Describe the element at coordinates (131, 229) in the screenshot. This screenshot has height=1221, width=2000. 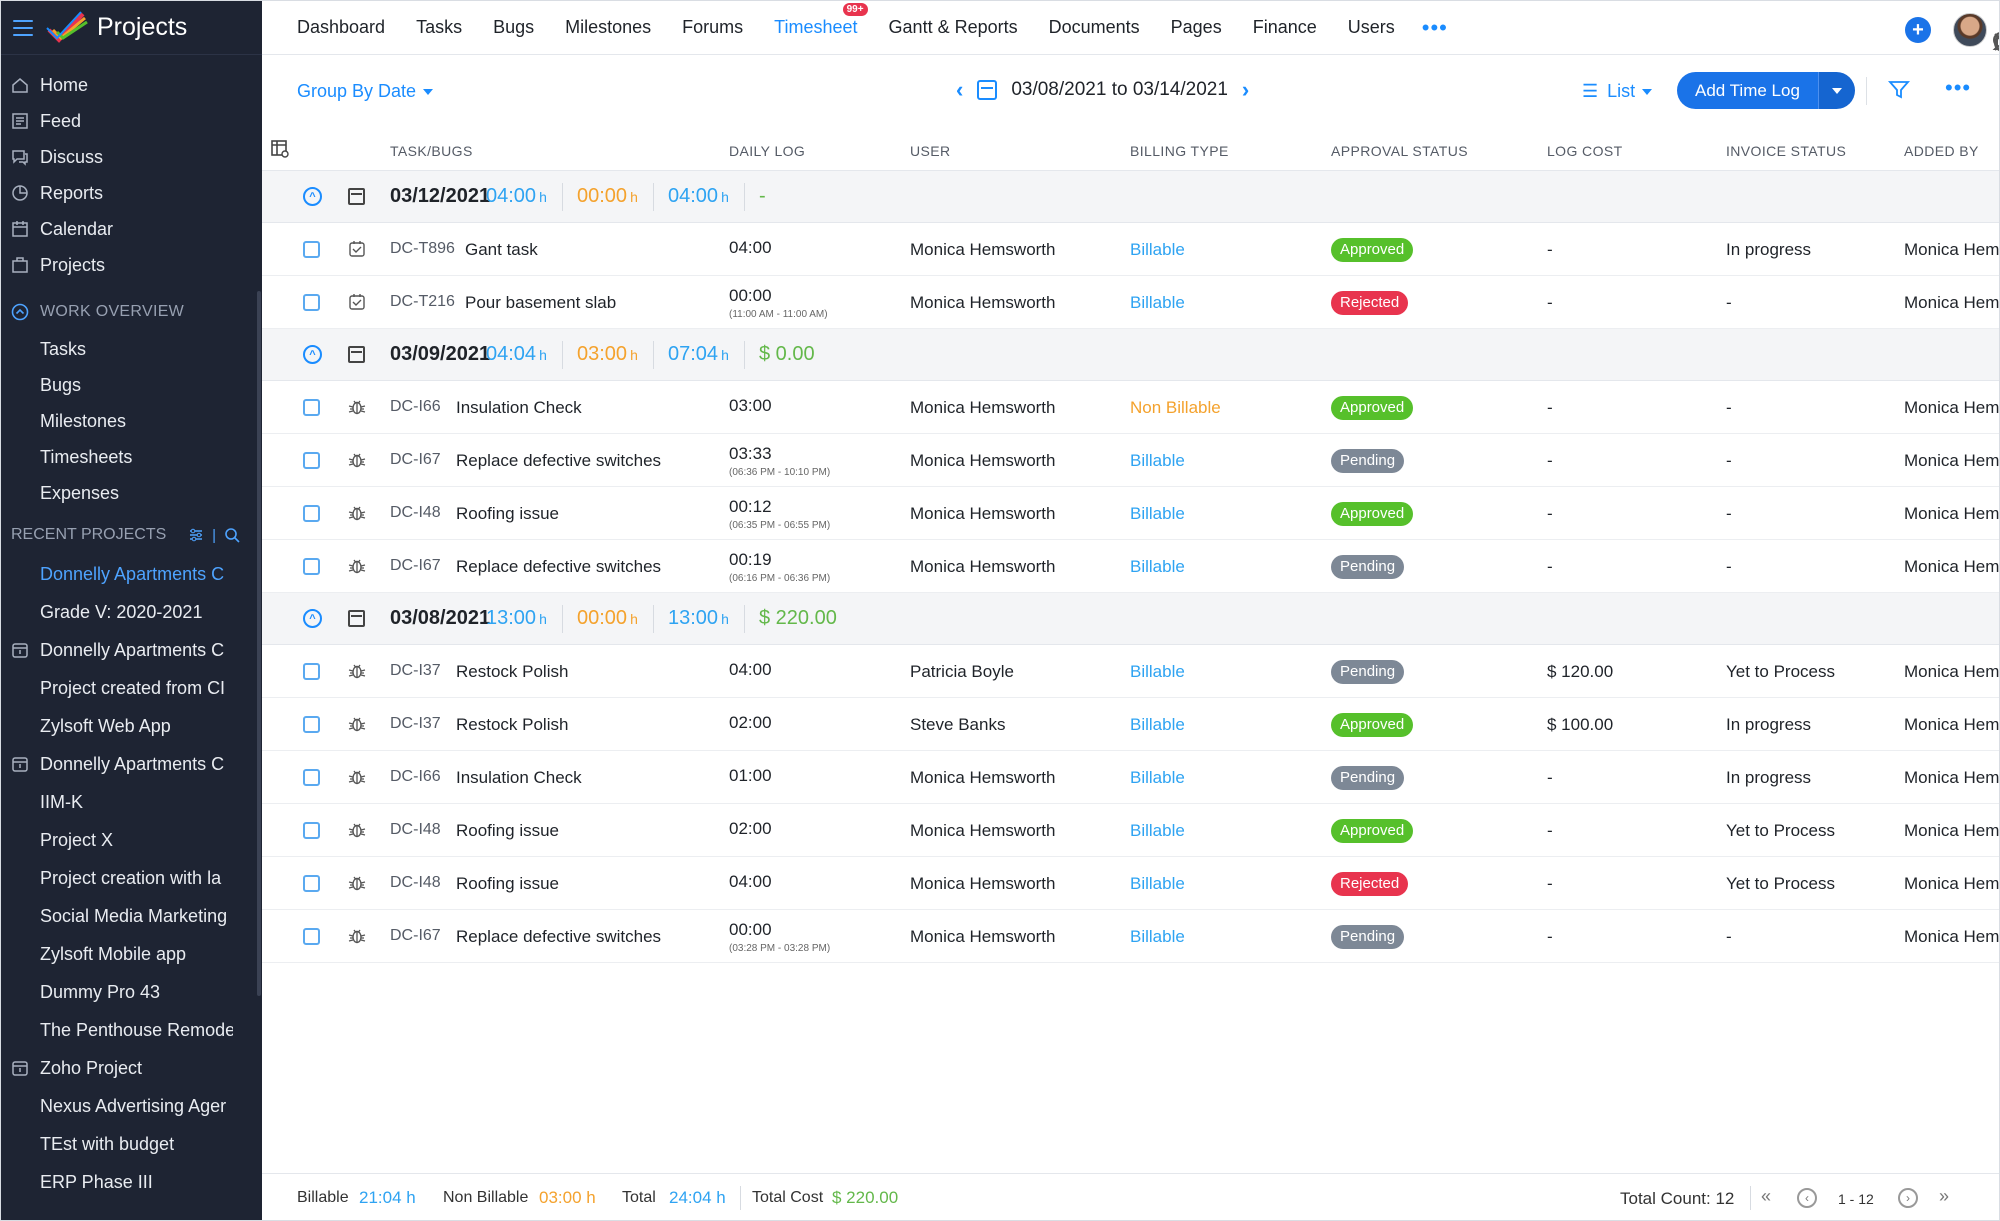
I see `sidebar-item-calendar: Calendar` at that location.